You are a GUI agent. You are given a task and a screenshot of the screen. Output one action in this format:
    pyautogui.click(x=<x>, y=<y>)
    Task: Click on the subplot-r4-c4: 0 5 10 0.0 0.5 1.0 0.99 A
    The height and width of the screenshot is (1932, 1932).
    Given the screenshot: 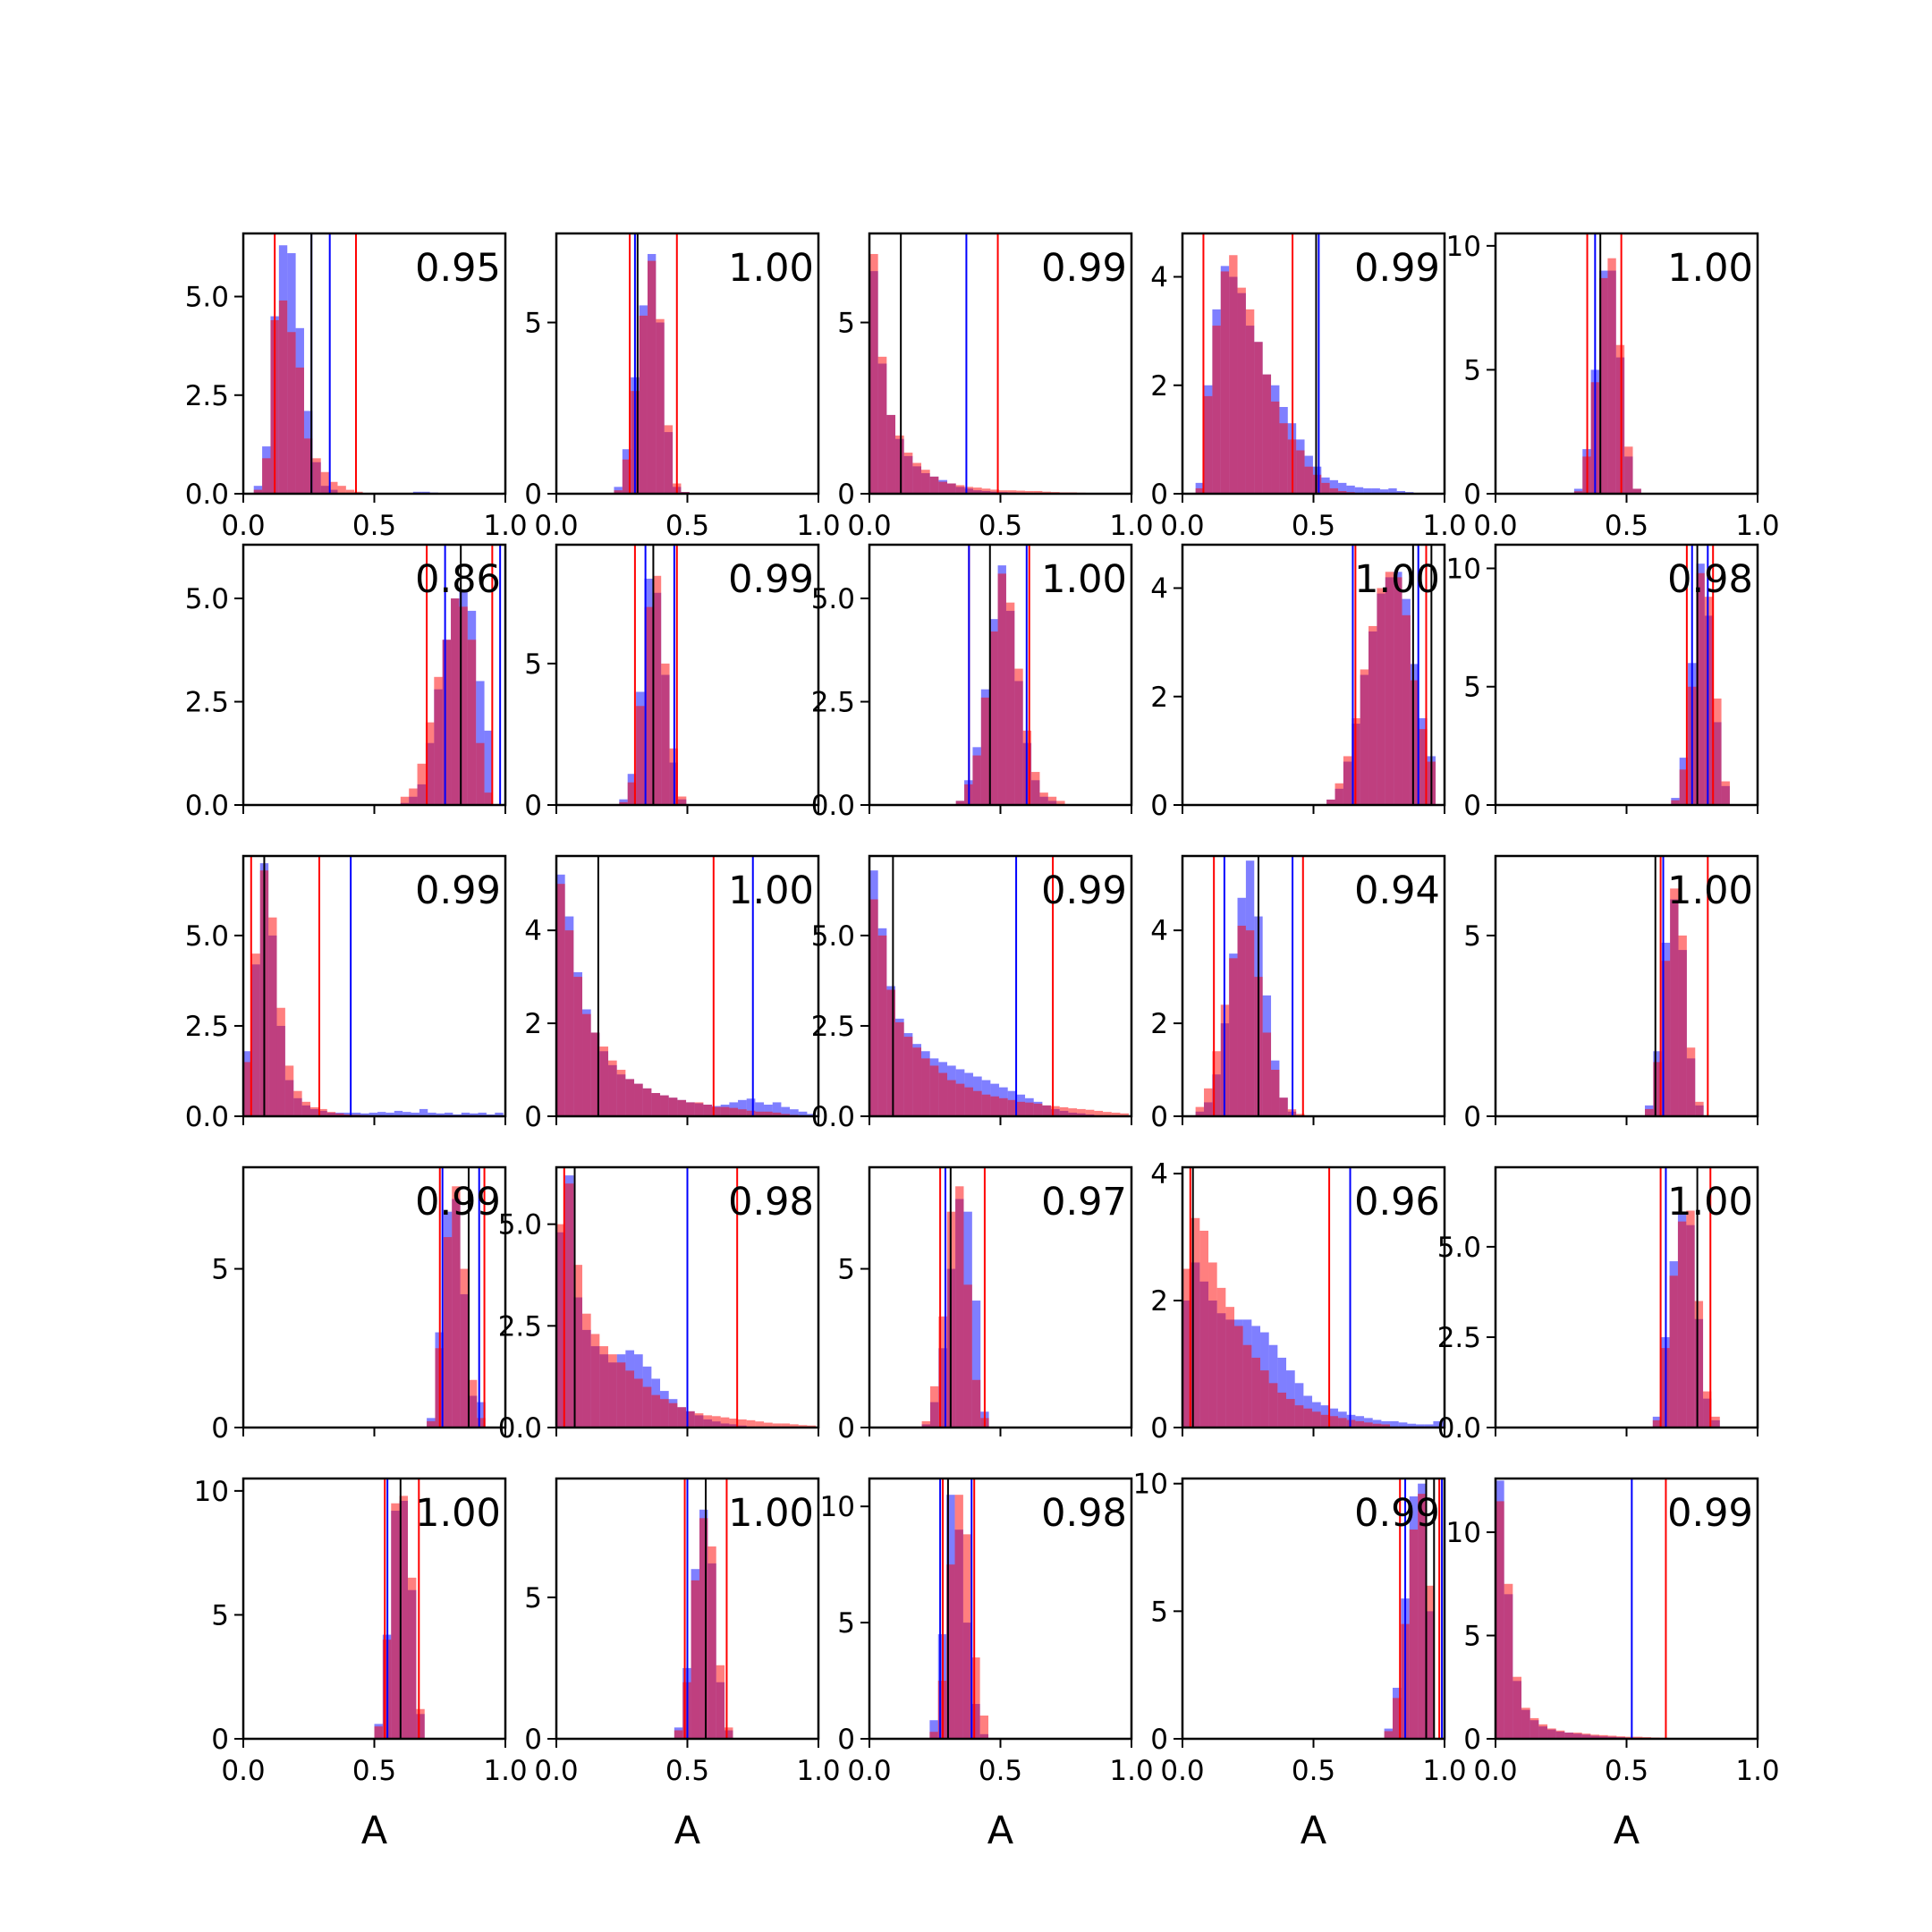 What is the action you would take?
    pyautogui.click(x=1613, y=1665)
    